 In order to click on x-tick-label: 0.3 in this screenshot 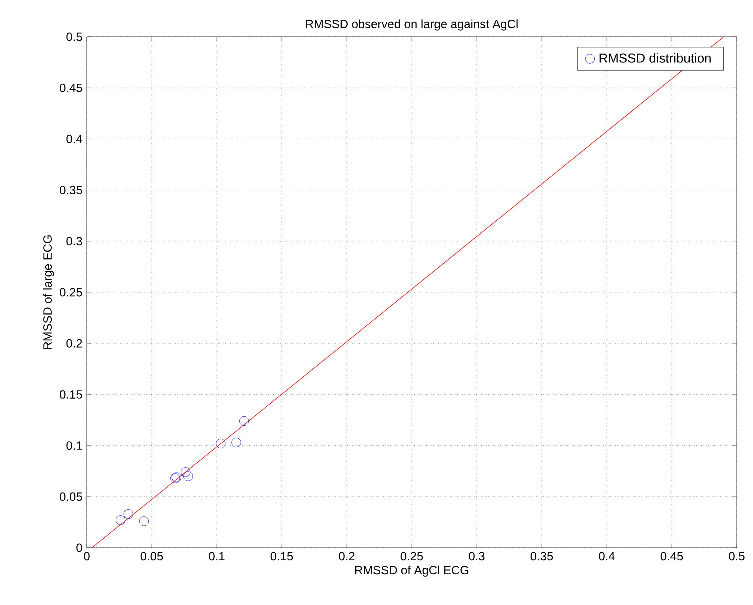, I will do `click(477, 556)`.